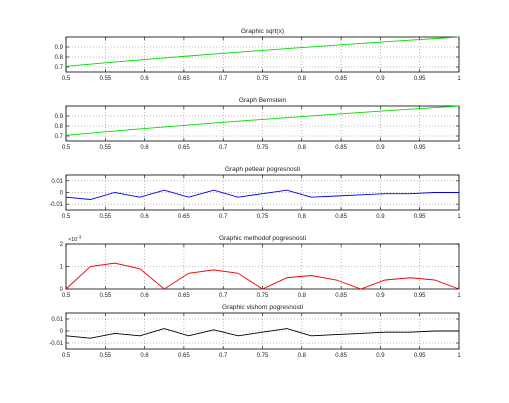 The image size is (509, 403). What do you see at coordinates (262, 238) in the screenshot?
I see `subplot-title: Graphic methodof pogresnosti` at bounding box center [262, 238].